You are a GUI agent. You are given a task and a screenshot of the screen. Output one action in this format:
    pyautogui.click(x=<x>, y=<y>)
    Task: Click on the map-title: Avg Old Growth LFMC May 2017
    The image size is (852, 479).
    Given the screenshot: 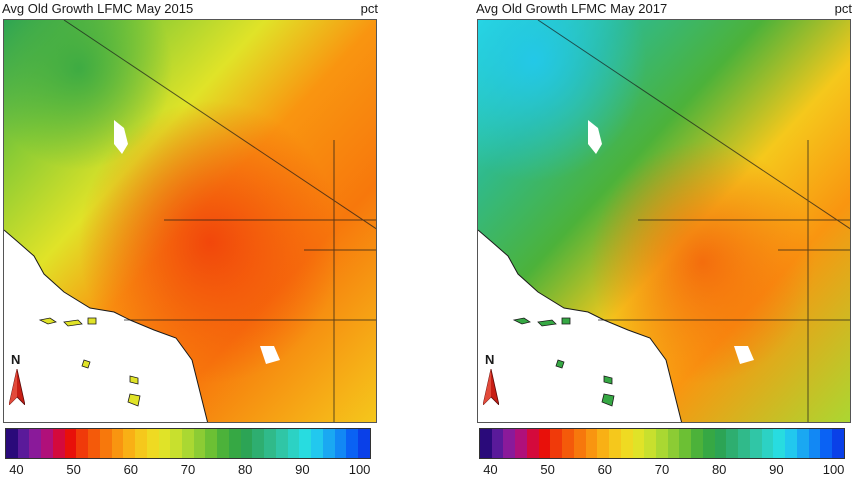 What is the action you would take?
    pyautogui.click(x=572, y=8)
    